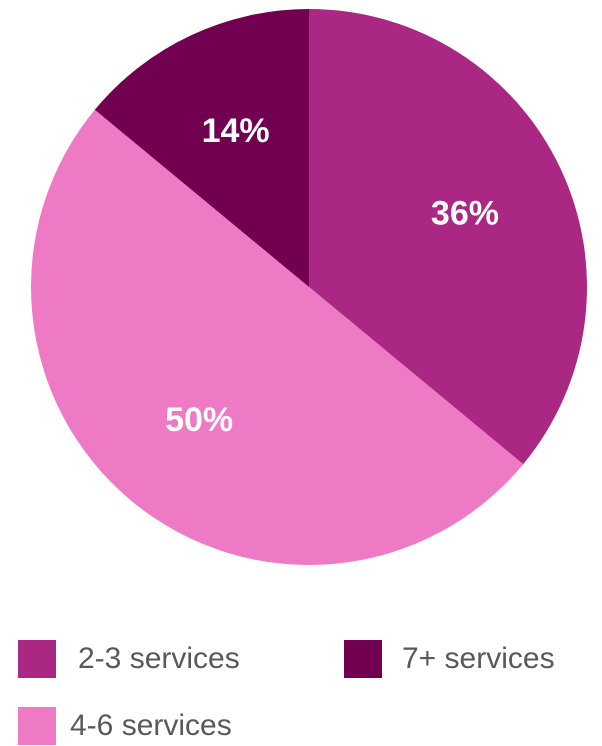 Image resolution: width=602 pixels, height=746 pixels. What do you see at coordinates (363, 659) in the screenshot?
I see `legend-swatch-7-plus-services` at bounding box center [363, 659].